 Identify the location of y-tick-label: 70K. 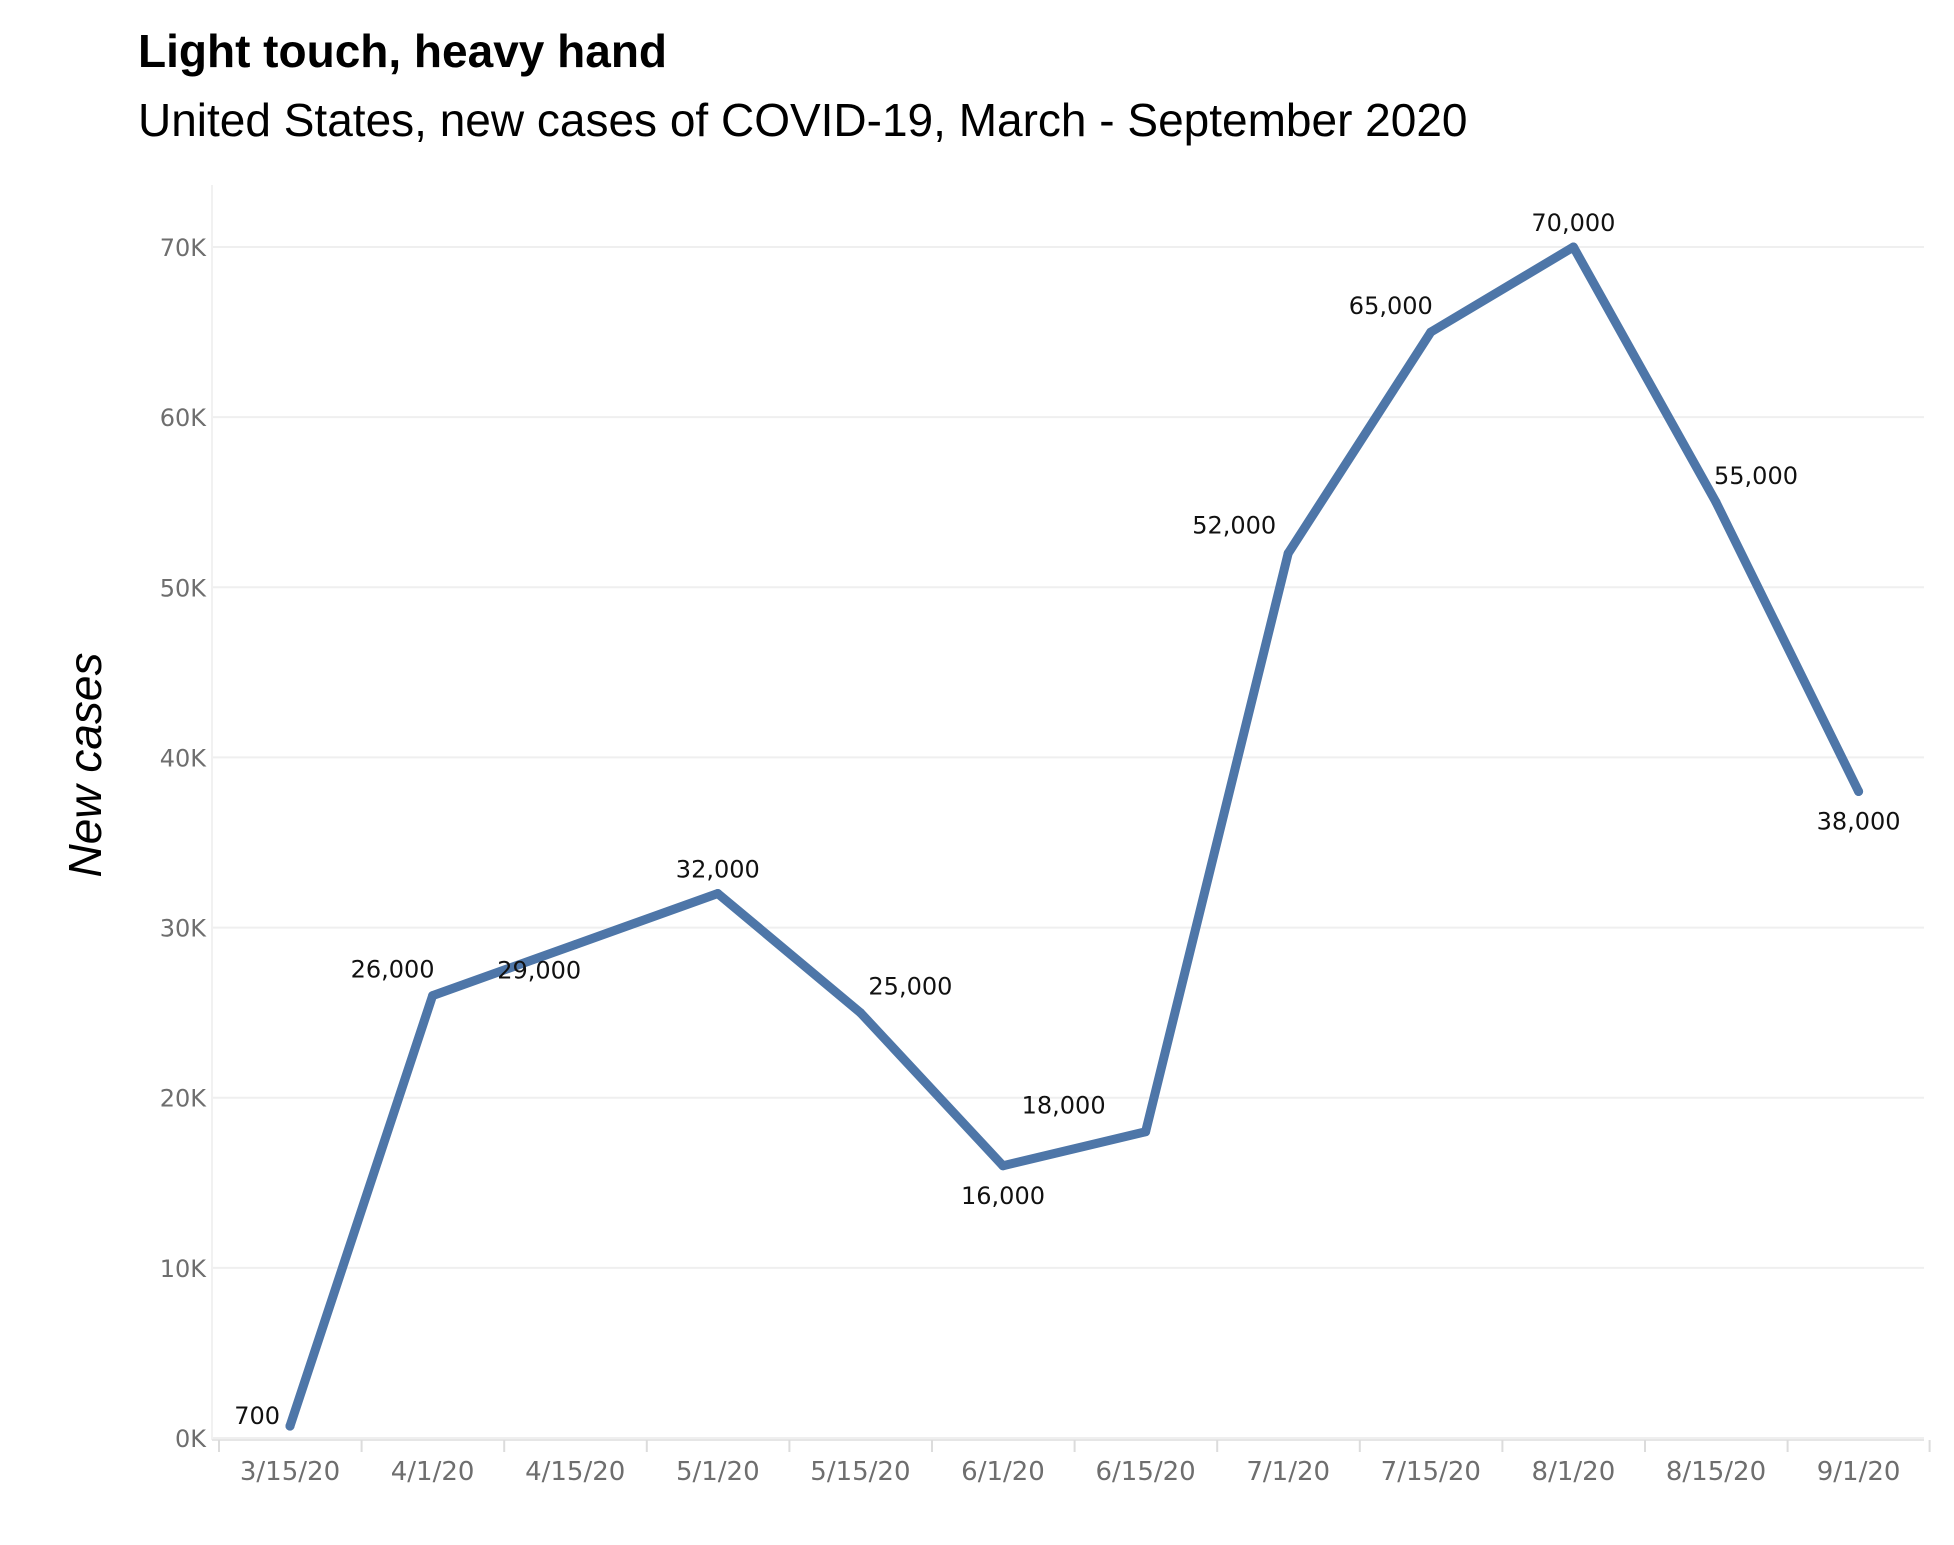
(184, 248).